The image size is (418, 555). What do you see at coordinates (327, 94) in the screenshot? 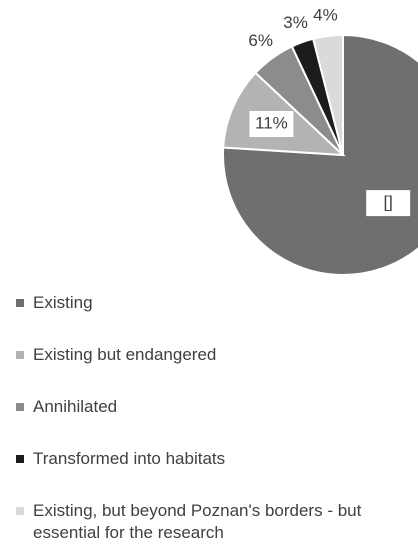
I see `pie-slice` at bounding box center [327, 94].